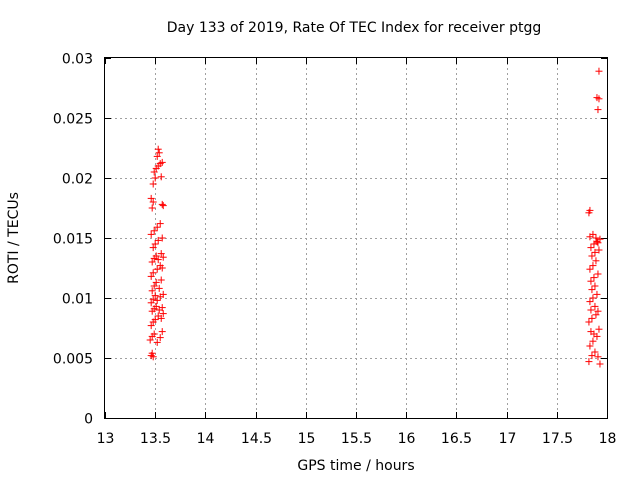  What do you see at coordinates (88, 420) in the screenshot?
I see `y-tick-label: 0` at bounding box center [88, 420].